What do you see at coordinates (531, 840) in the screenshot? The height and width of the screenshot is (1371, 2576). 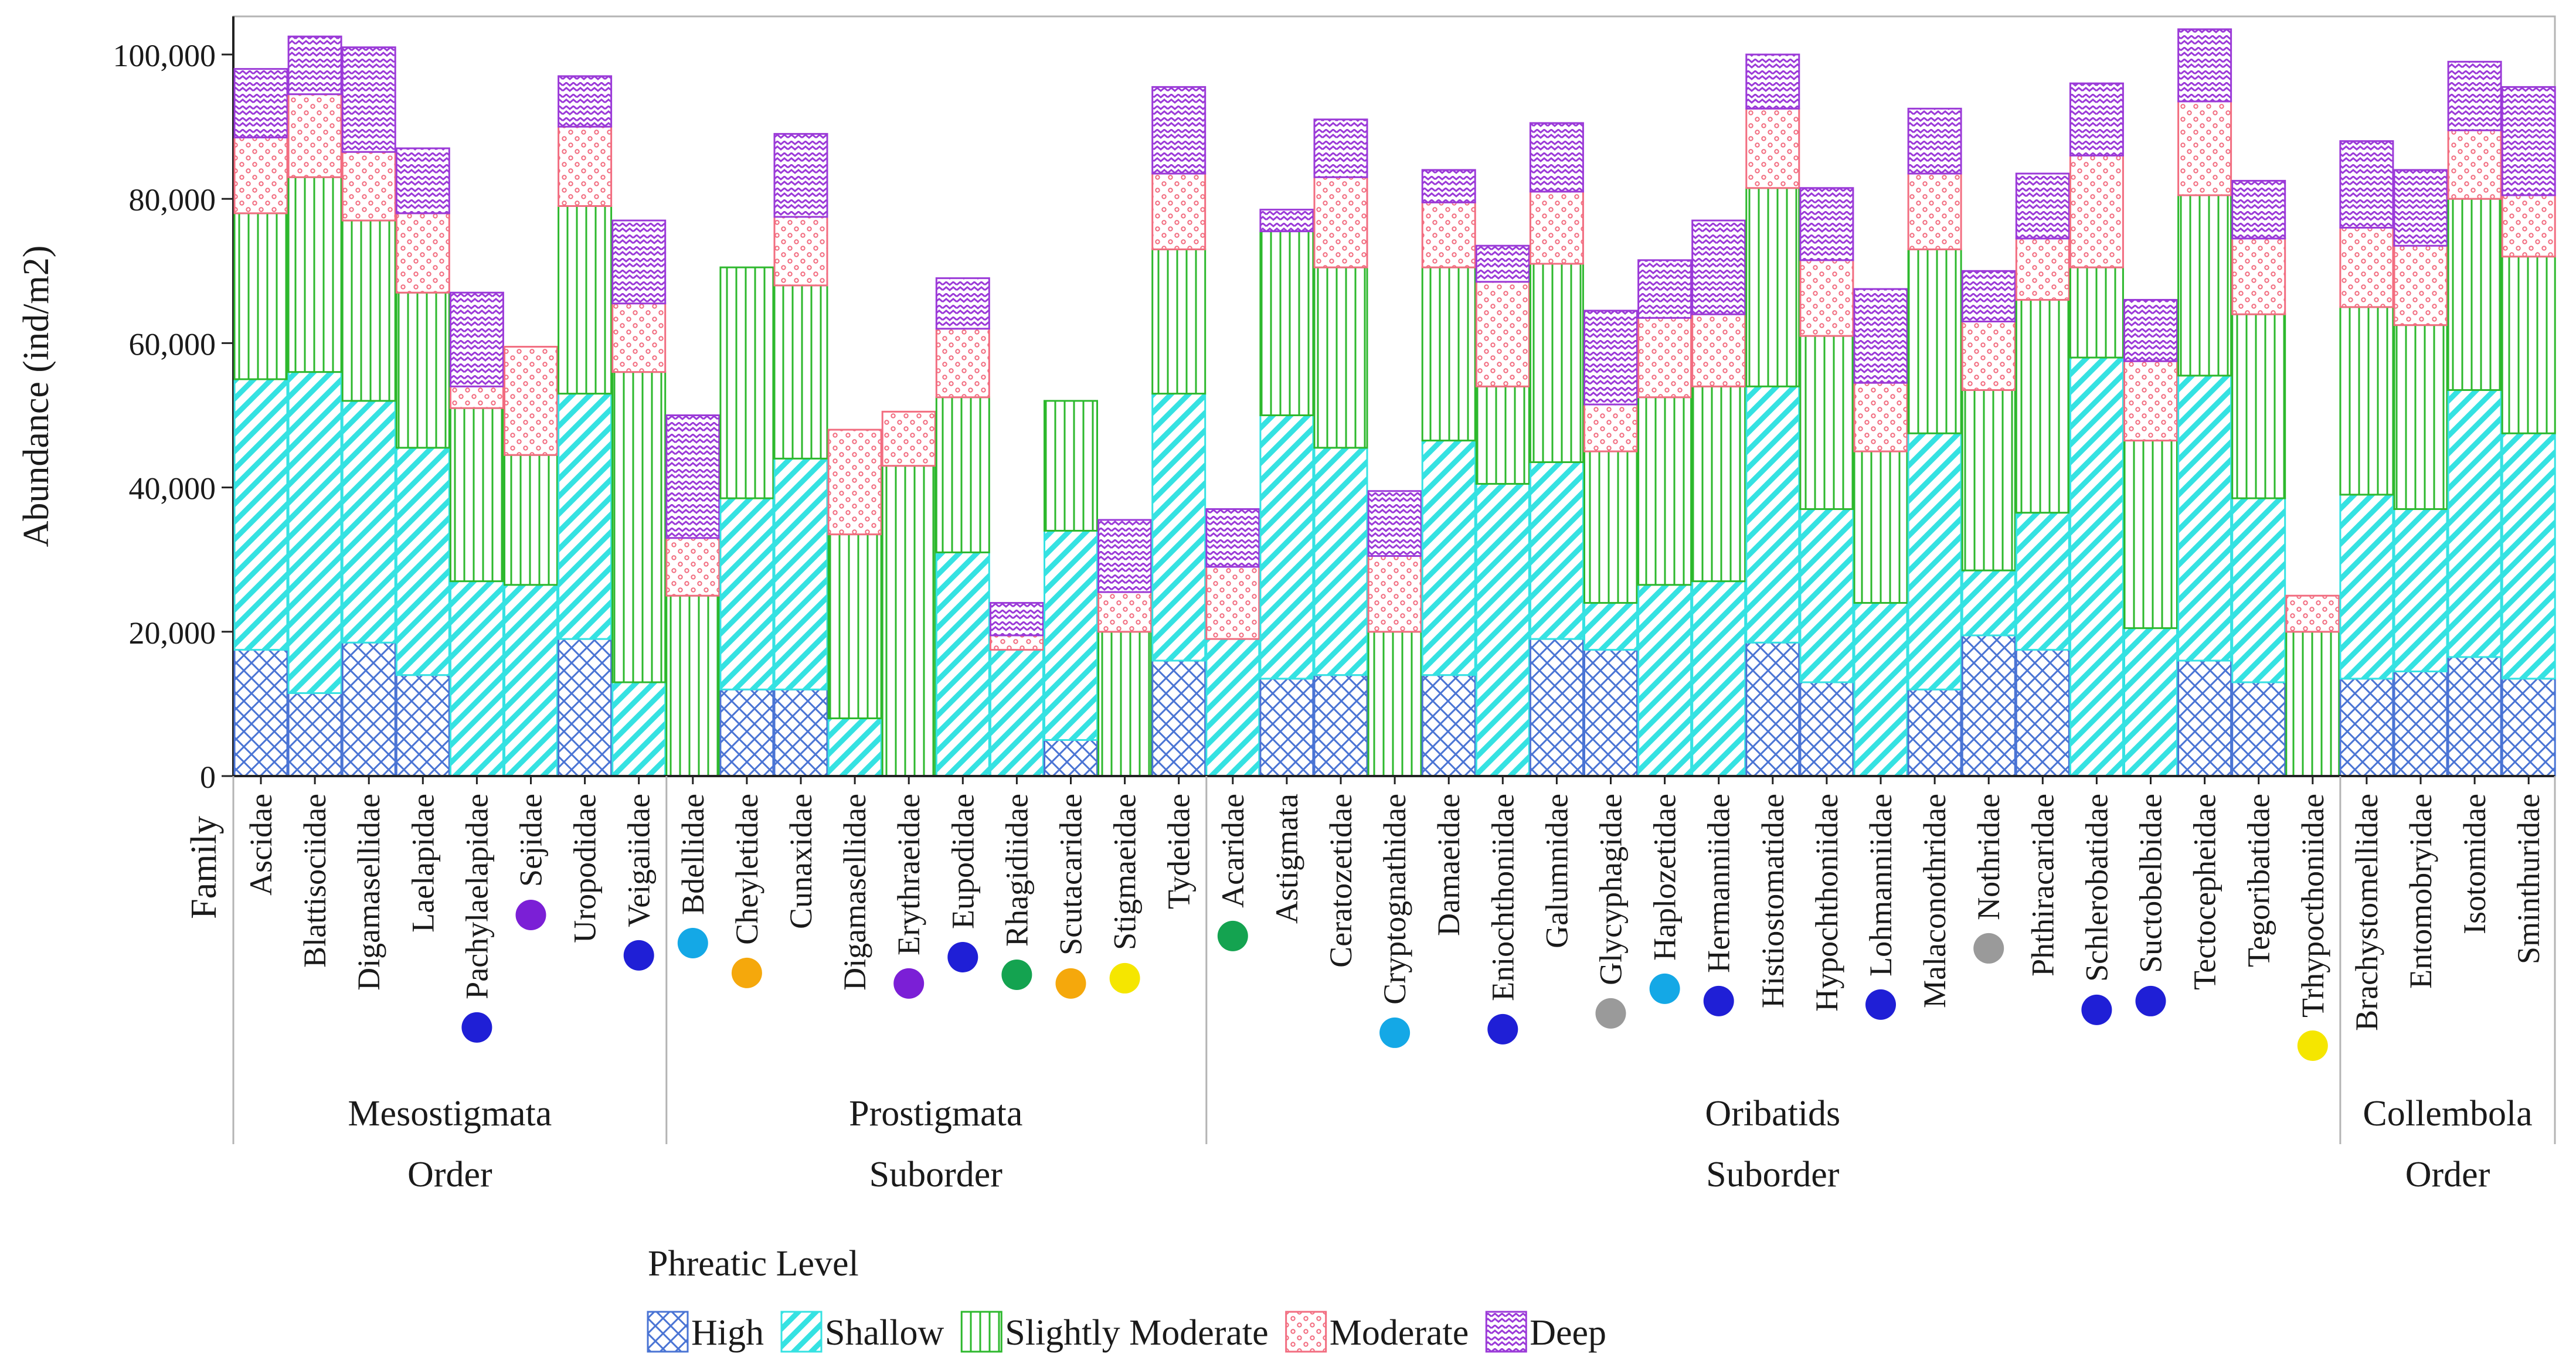 I see `family-label: Sejidae` at bounding box center [531, 840].